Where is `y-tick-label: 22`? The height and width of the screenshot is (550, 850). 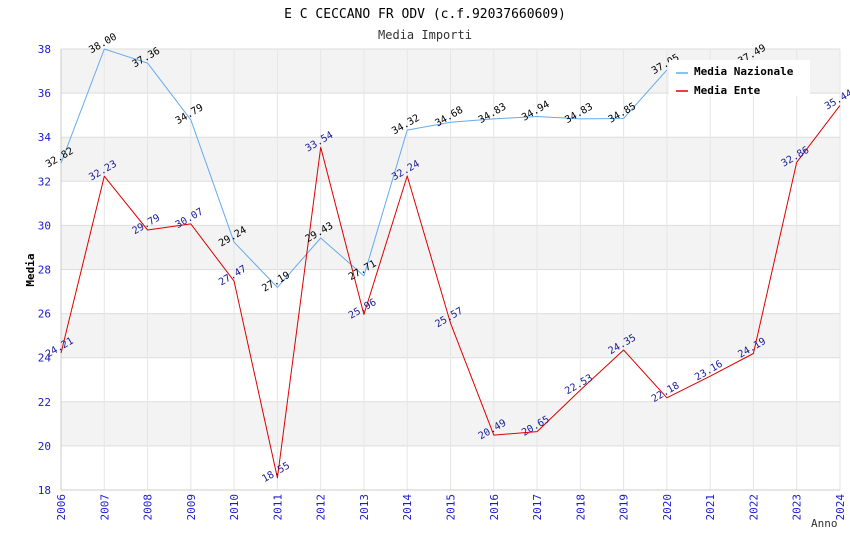 y-tick-label: 22 is located at coordinates (44, 402).